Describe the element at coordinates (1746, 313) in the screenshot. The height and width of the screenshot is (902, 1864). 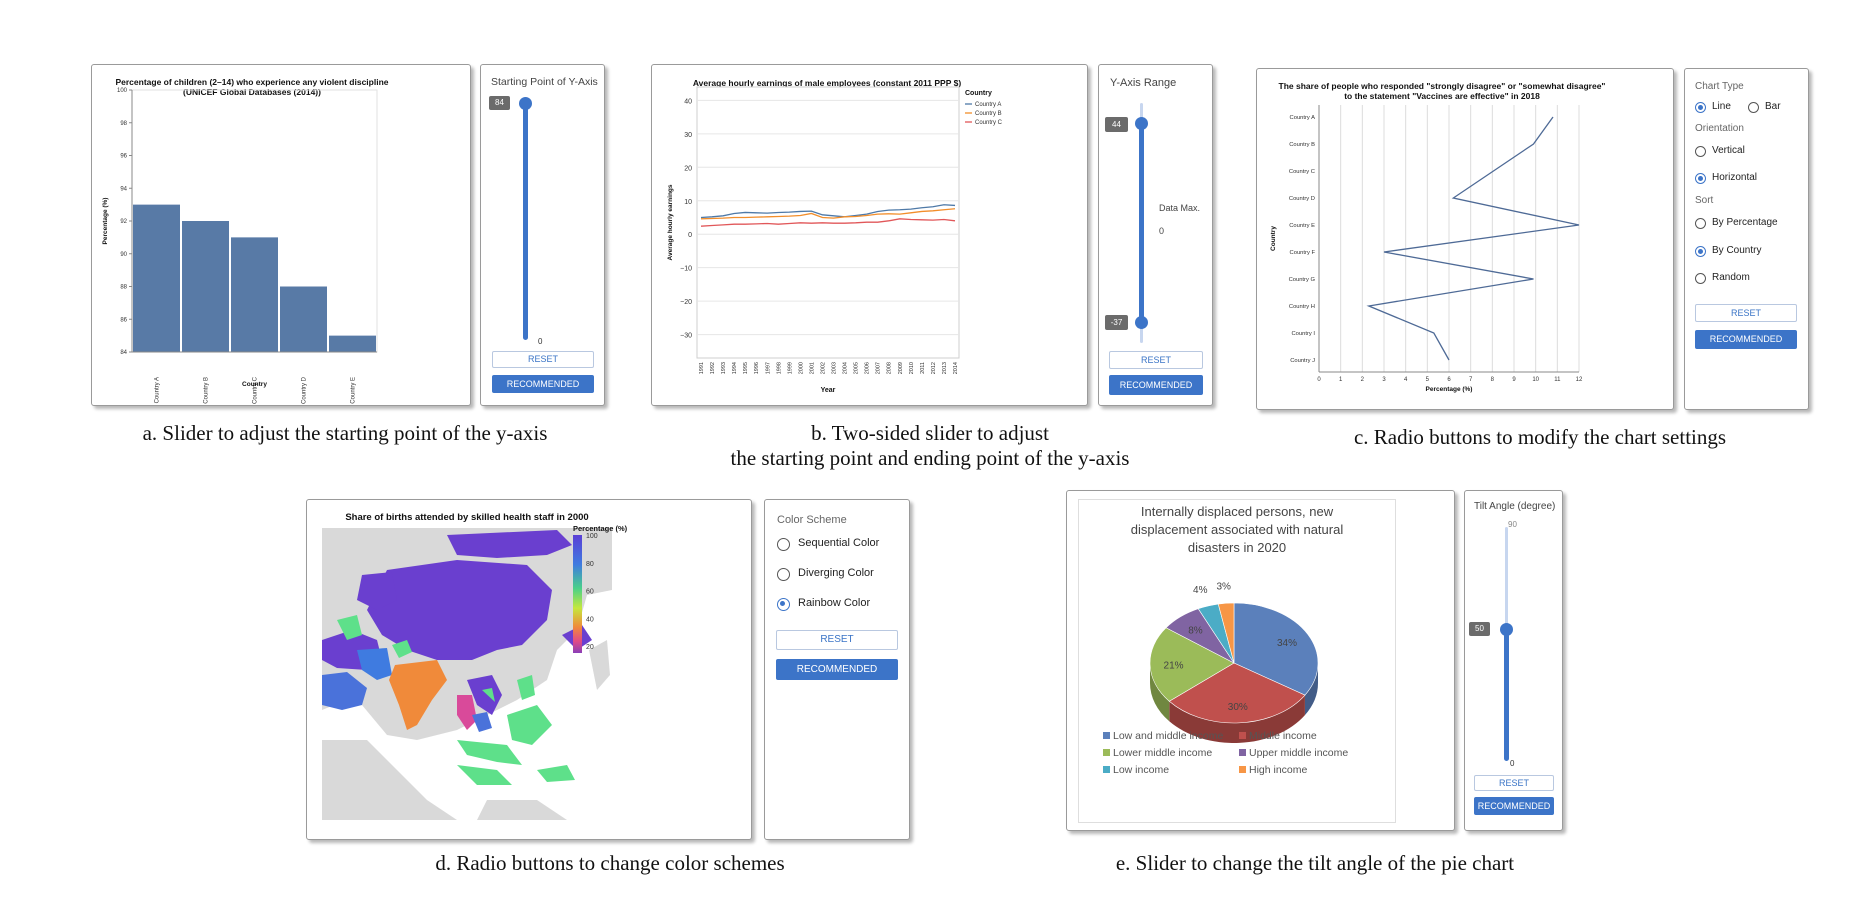
I see `panel-c-reset-button: RESET` at that location.